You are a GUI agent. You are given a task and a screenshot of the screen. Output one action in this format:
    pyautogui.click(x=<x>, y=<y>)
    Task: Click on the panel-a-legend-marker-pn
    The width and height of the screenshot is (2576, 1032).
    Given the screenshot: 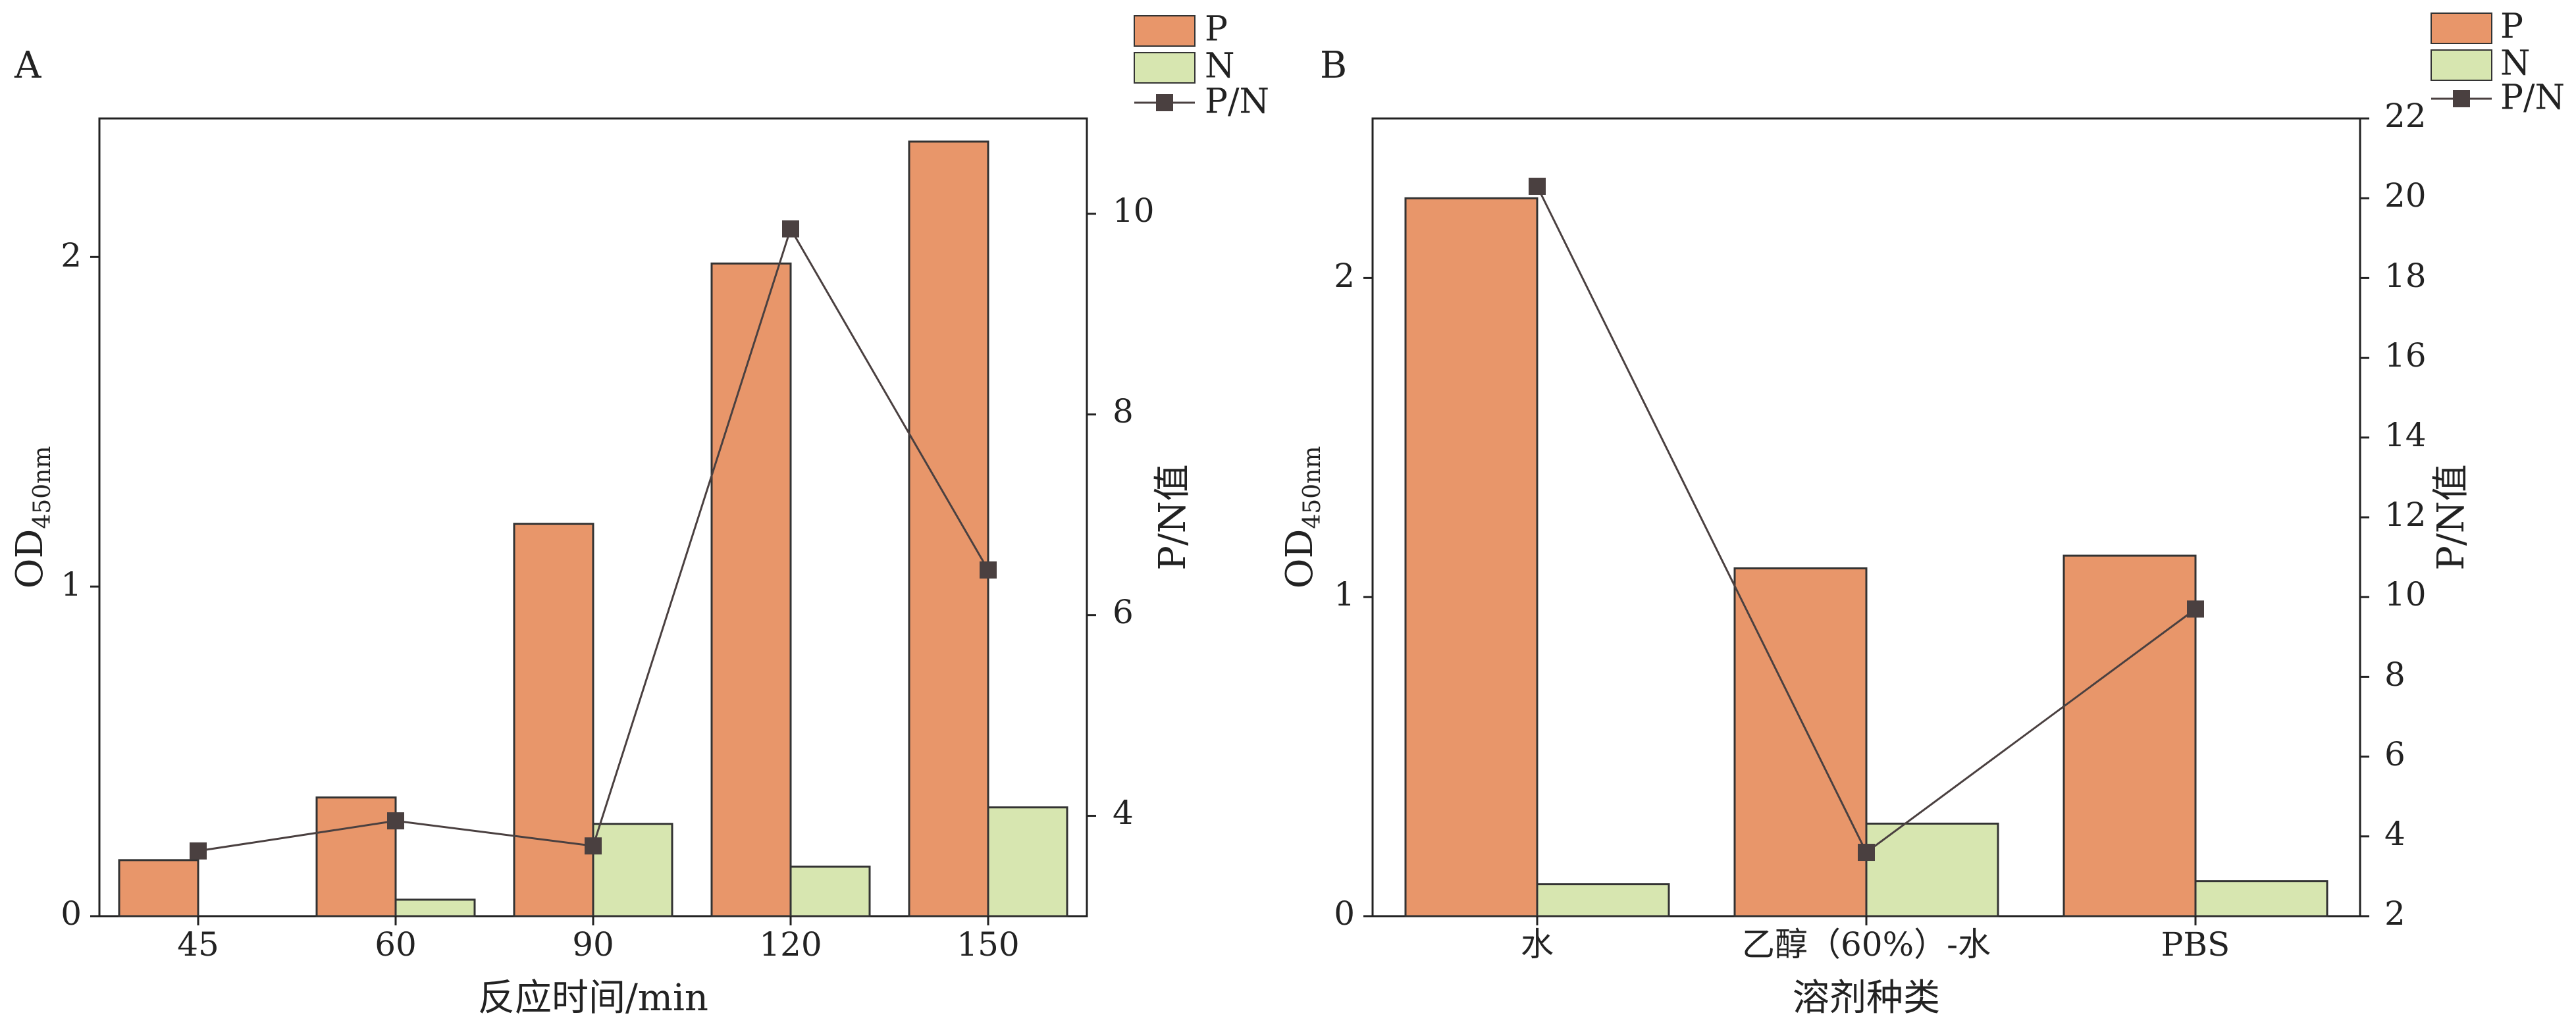 What is the action you would take?
    pyautogui.click(x=1164, y=102)
    